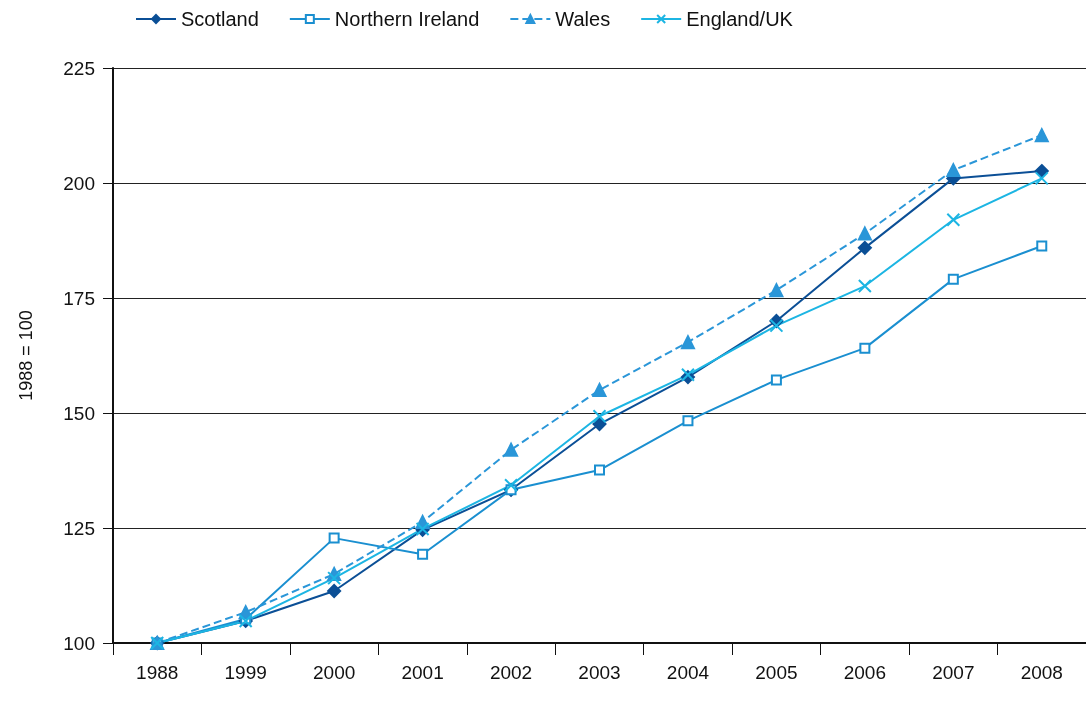 The image size is (1086, 702). Describe the element at coordinates (688, 672) in the screenshot. I see `x-tick-label: 2004` at that location.